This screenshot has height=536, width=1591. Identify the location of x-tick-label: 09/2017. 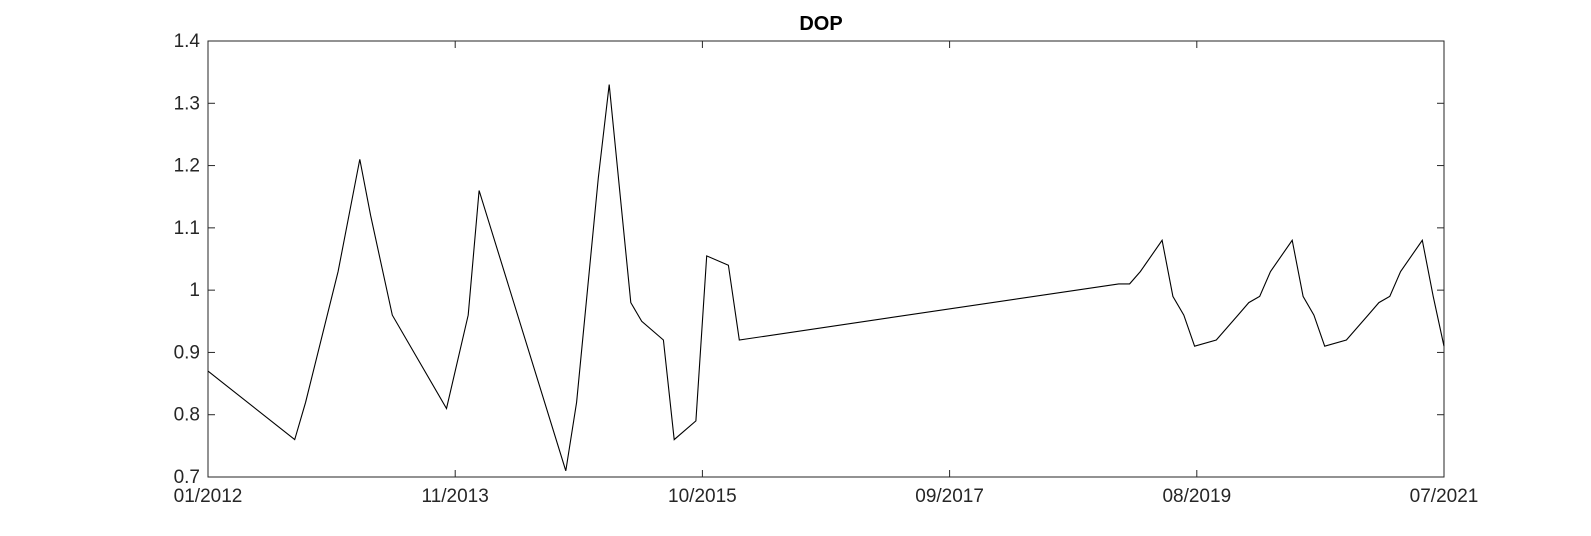
(949, 496).